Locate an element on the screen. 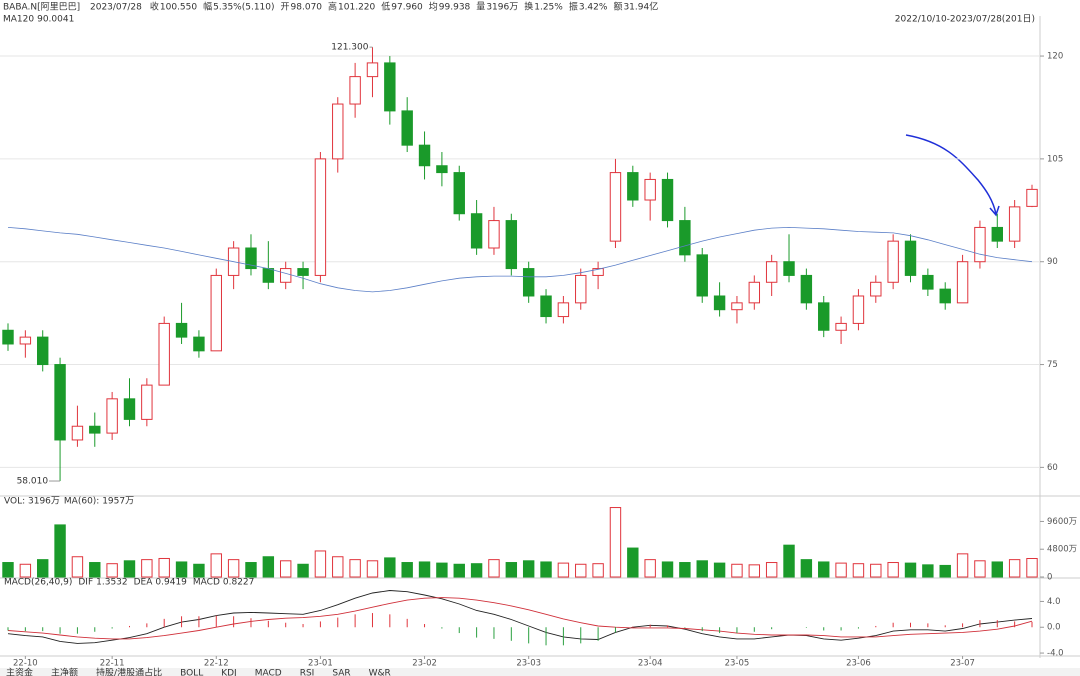 The height and width of the screenshot is (676, 1080). header-label: 幅 is located at coordinates (207, 7).